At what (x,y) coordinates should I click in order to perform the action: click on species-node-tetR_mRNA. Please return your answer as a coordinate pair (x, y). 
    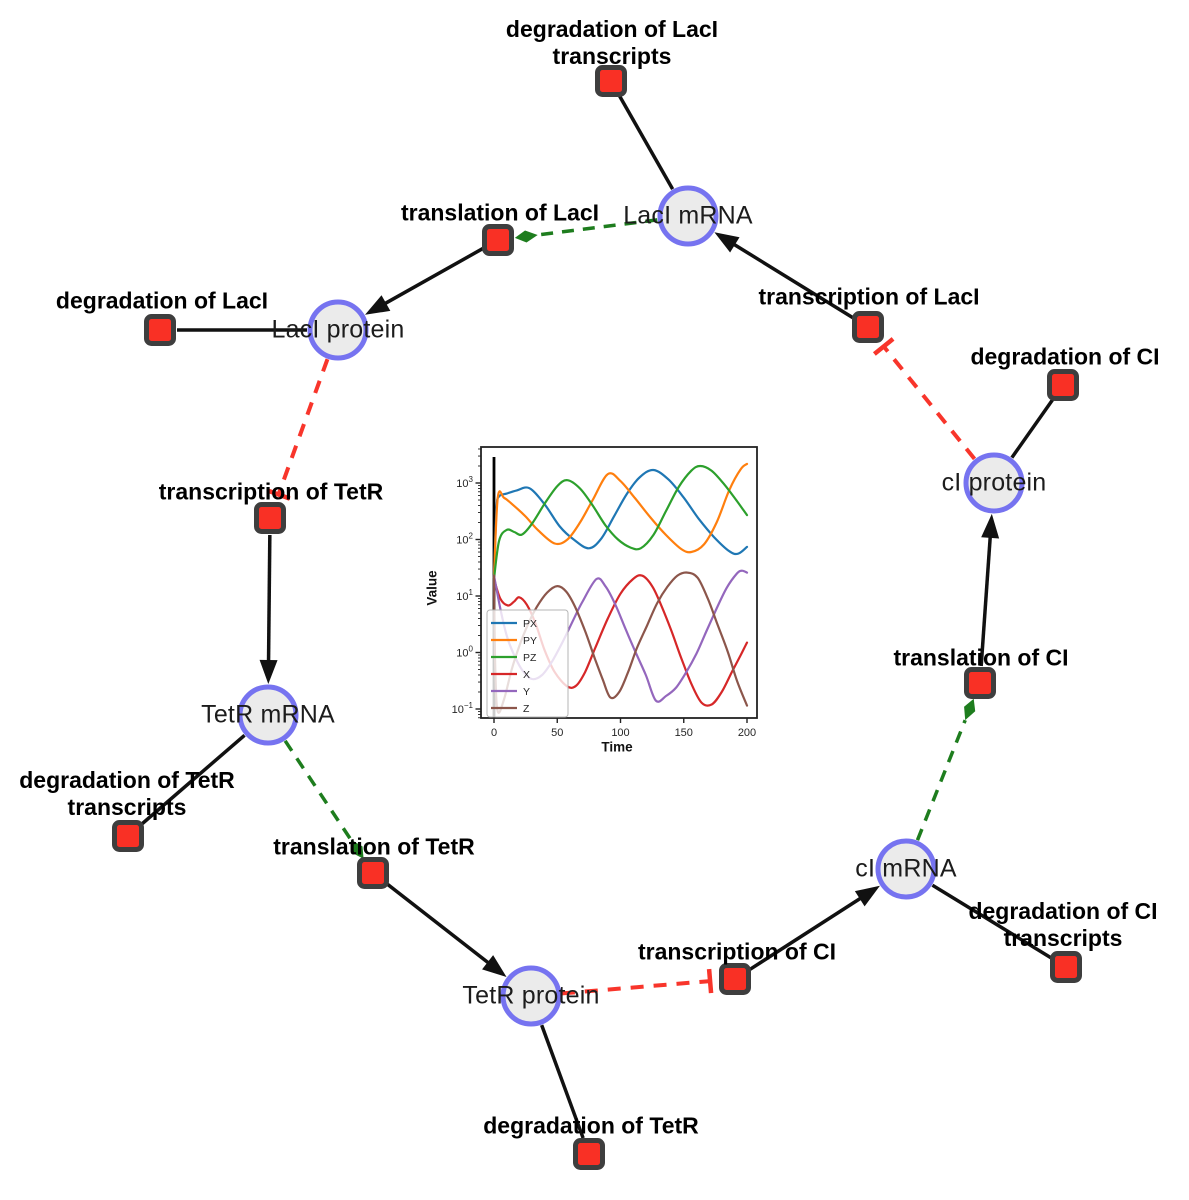
    Looking at the image, I should click on (268, 715).